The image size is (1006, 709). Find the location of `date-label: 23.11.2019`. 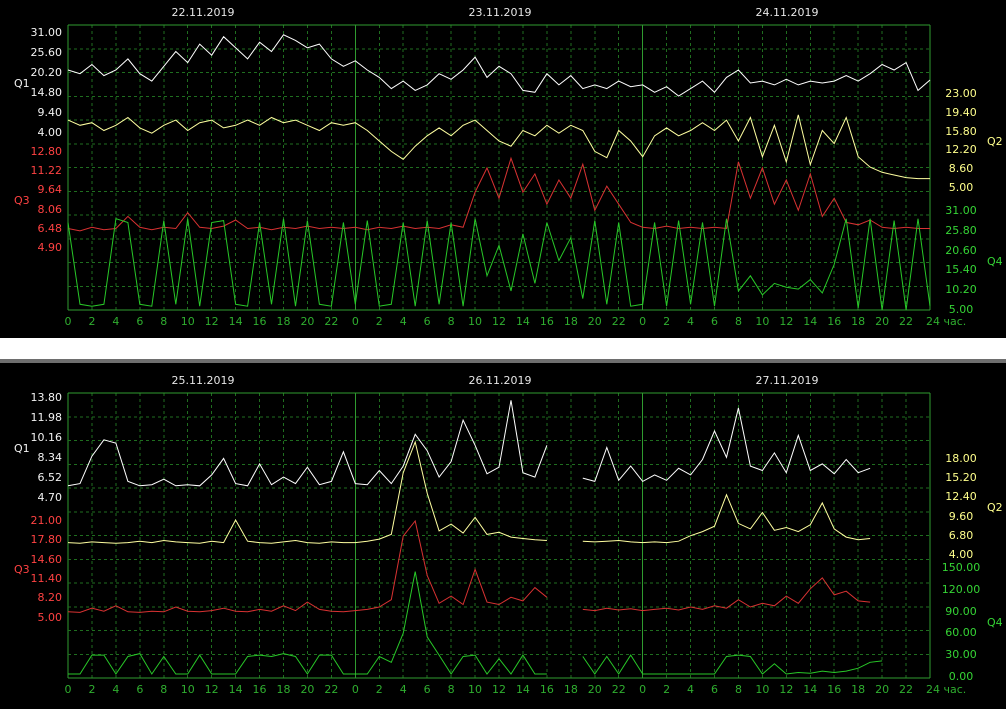

date-label: 23.11.2019 is located at coordinates (500, 12).